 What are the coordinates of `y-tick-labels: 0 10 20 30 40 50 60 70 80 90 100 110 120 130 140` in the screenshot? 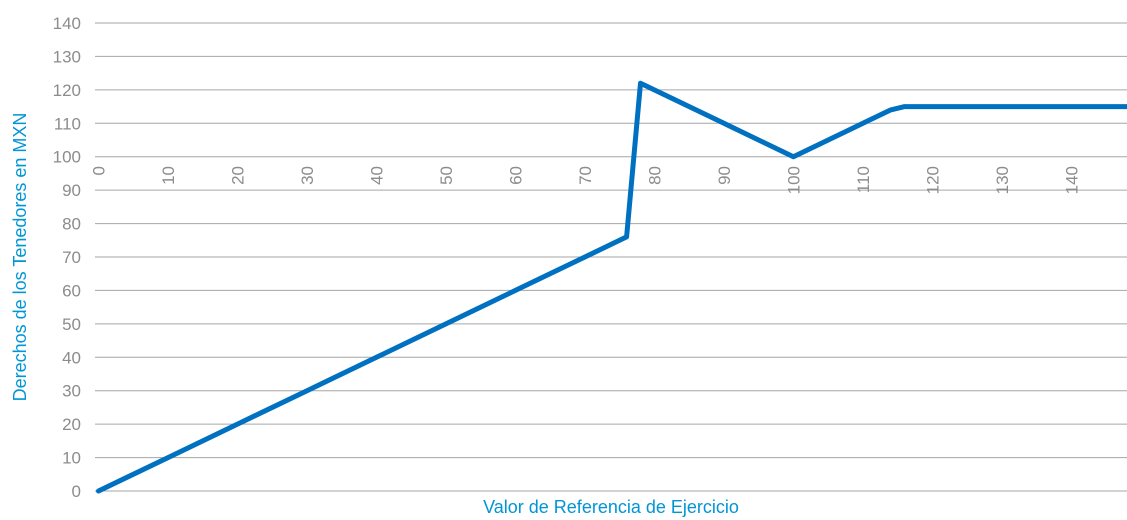 It's located at (67, 257).